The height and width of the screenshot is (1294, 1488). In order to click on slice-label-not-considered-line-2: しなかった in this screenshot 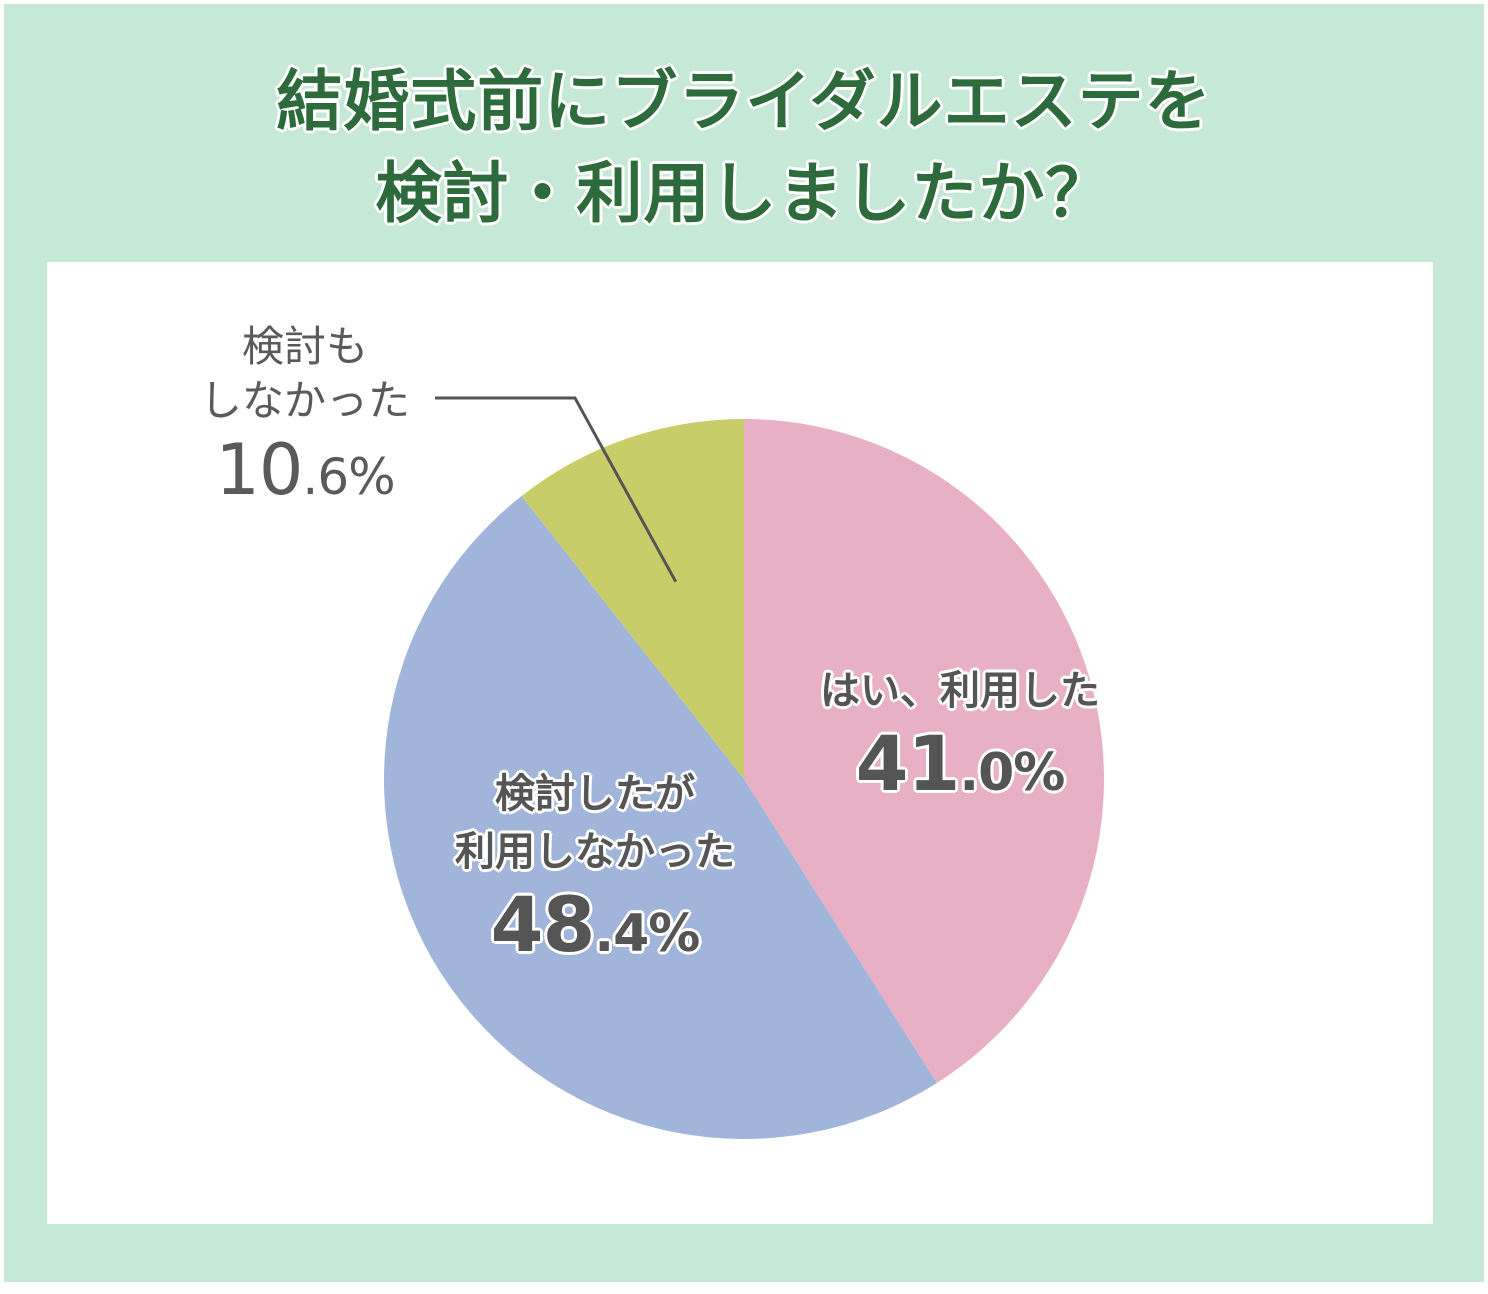, I will do `click(304, 400)`.